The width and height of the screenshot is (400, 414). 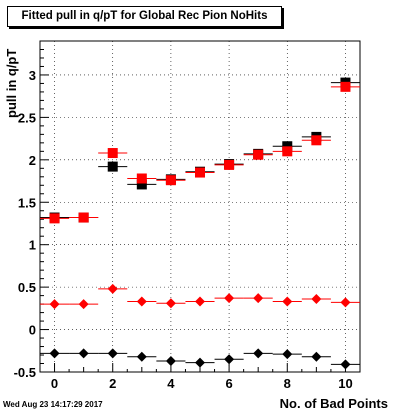 What do you see at coordinates (32, 75) in the screenshot?
I see `y-tick-label: 3` at bounding box center [32, 75].